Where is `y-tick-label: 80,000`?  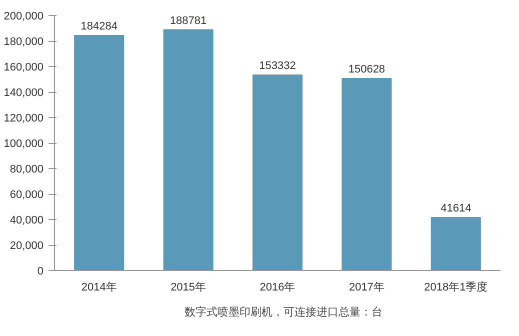 y-tick-label: 80,000 is located at coordinates (27, 170).